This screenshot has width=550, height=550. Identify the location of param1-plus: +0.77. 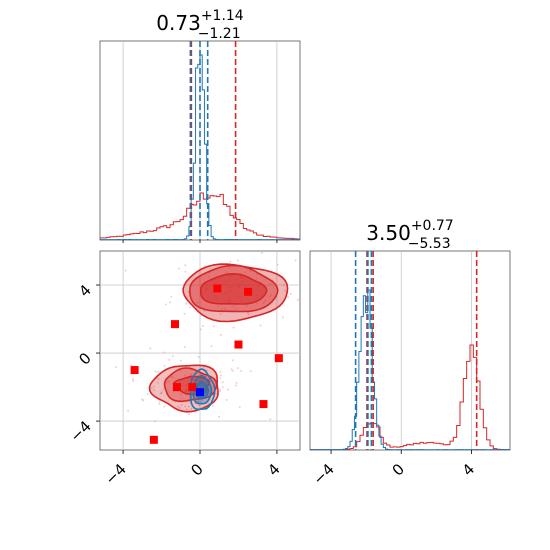
(432, 226).